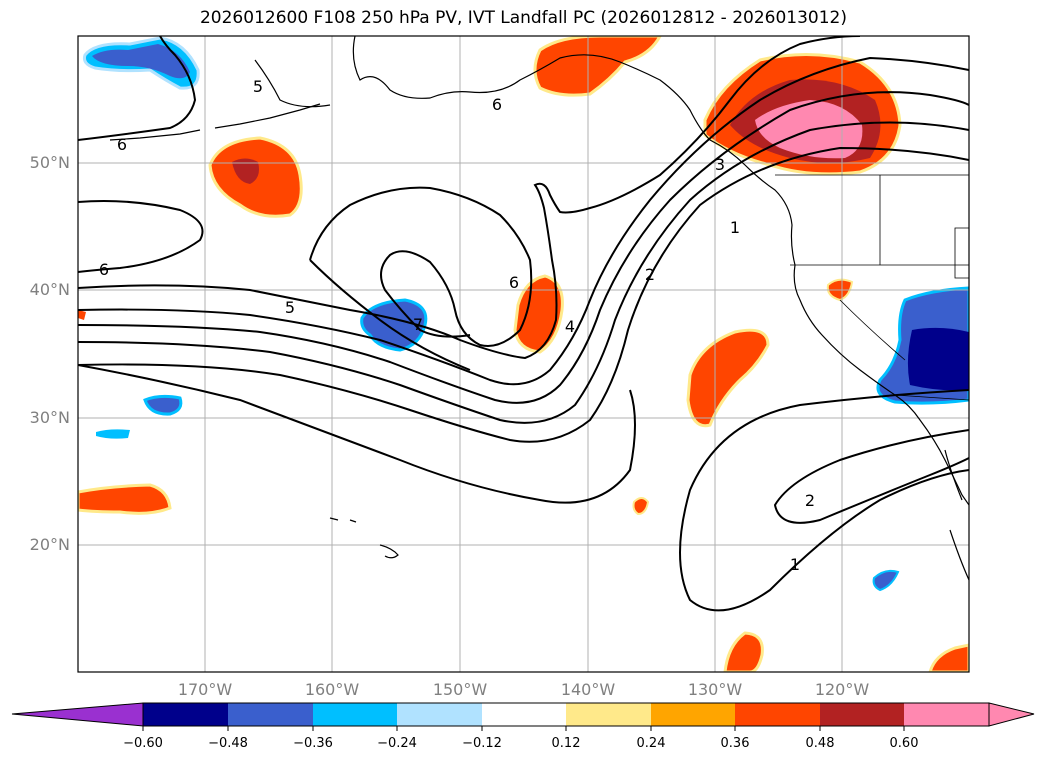  I want to click on colorbar-tick-label: 0.24, so click(651, 743).